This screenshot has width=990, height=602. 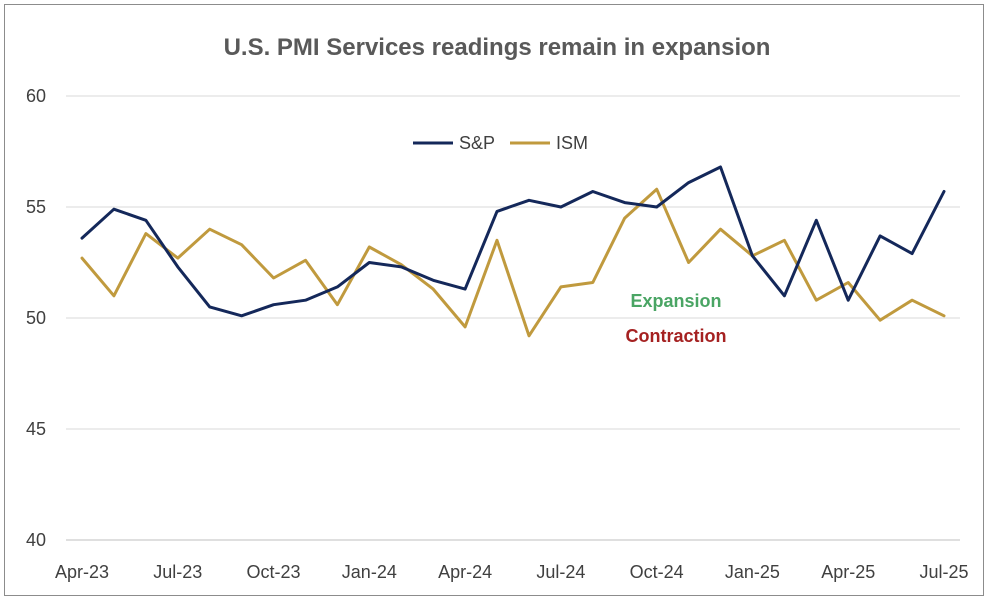 What do you see at coordinates (465, 572) in the screenshot?
I see `x-tick-label: Apr-24` at bounding box center [465, 572].